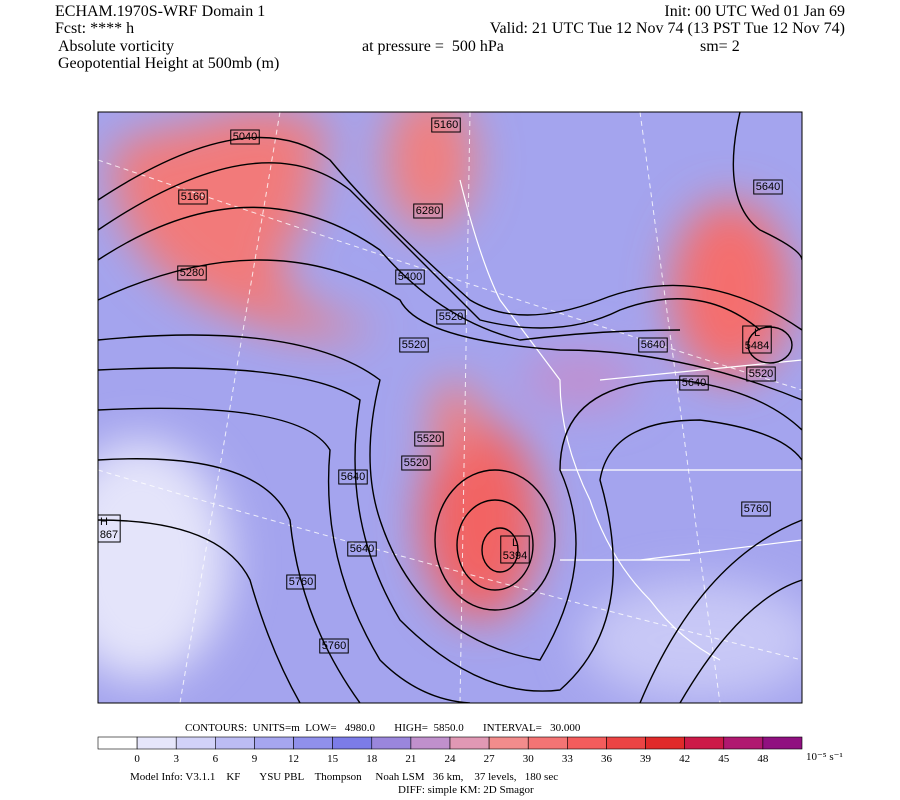 Image resolution: width=900 pixels, height=800 pixels. I want to click on pressure-level: at pressure = 500 hPa, so click(433, 46).